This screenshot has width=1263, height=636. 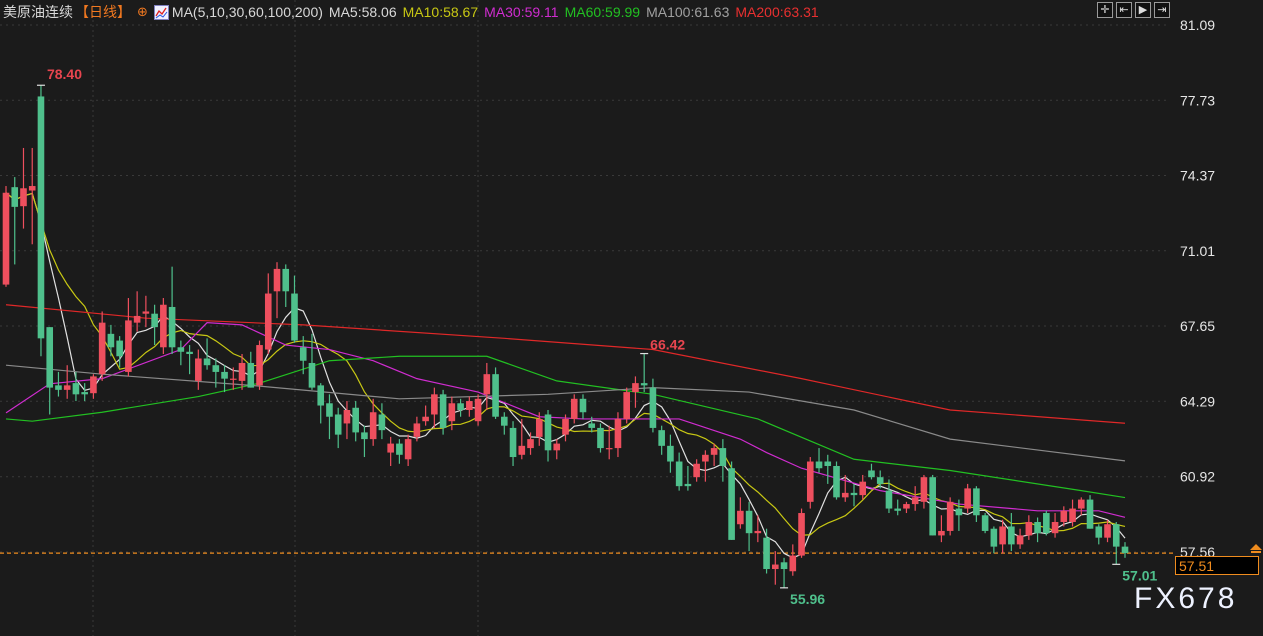 I want to click on step-back-icon: ⇤, so click(x=1124, y=10).